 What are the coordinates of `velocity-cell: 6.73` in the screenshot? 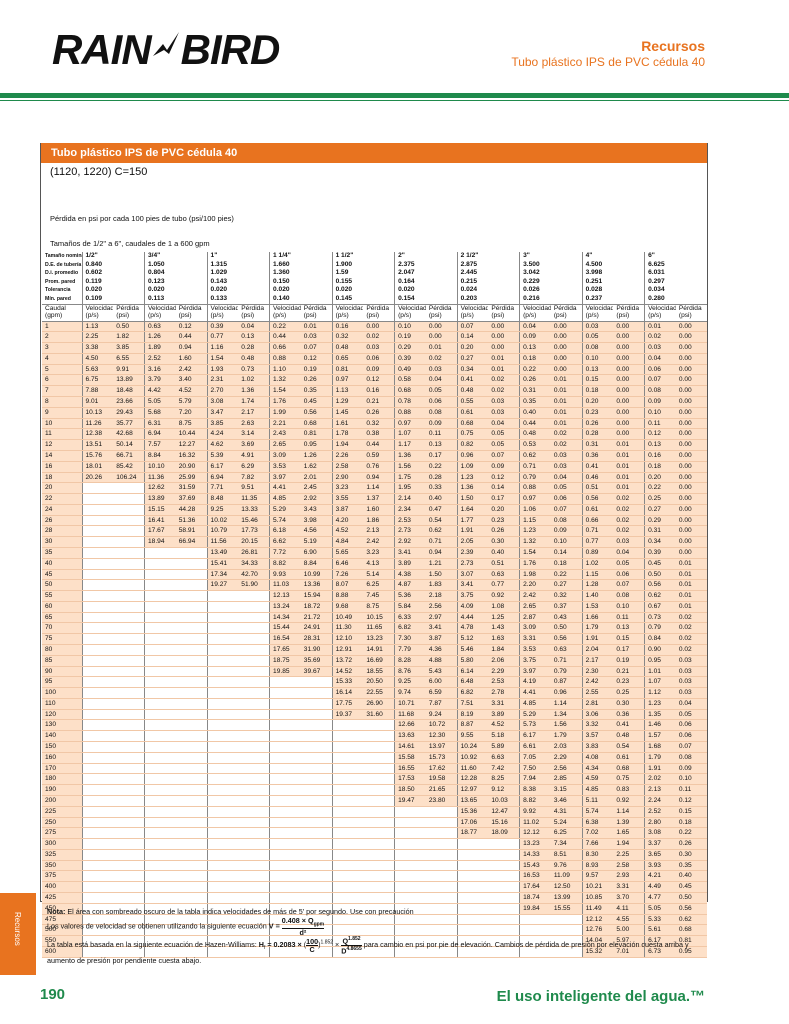 It's located at (660, 952).